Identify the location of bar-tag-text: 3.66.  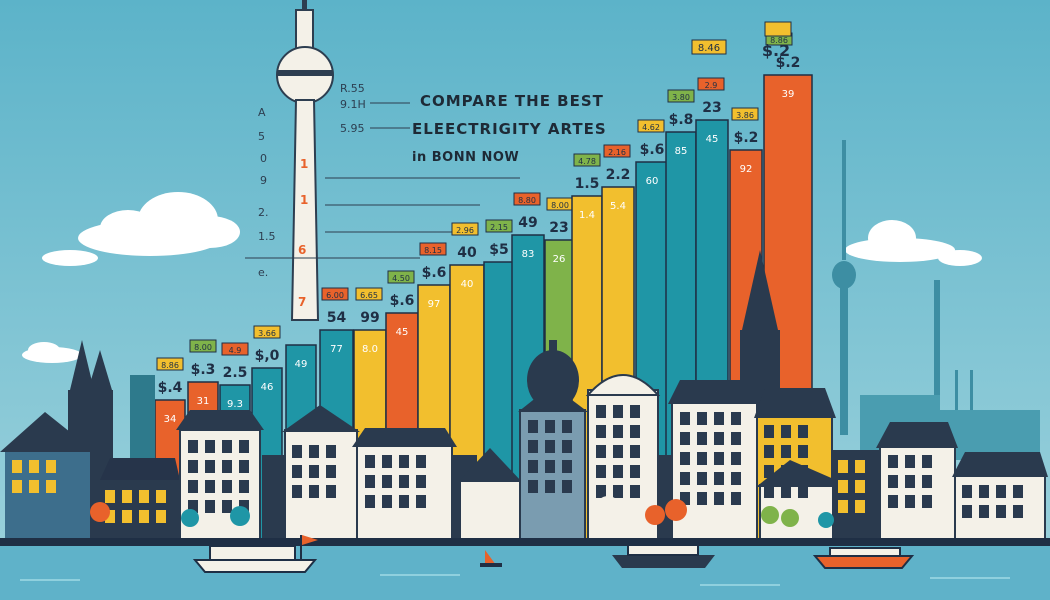
(267, 333).